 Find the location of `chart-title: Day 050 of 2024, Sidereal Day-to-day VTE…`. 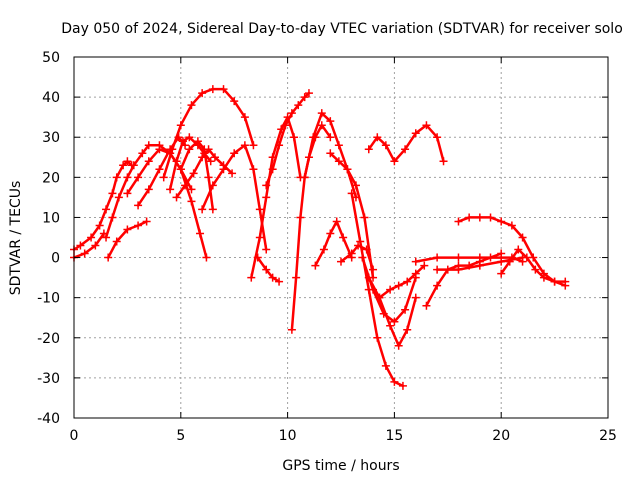

chart-title: Day 050 of 2024, Sidereal Day-to-day VTE… is located at coordinates (342, 29).